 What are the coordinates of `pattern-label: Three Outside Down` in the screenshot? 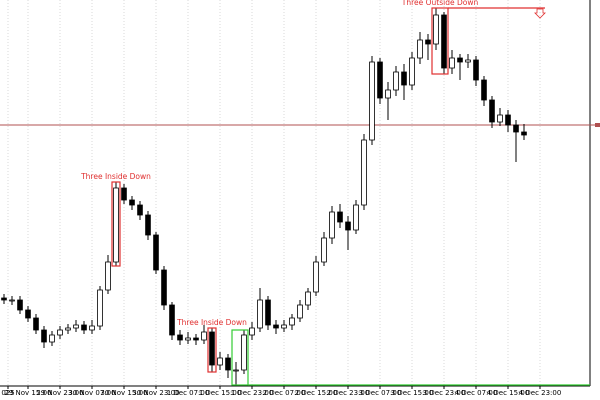 It's located at (440, 3).